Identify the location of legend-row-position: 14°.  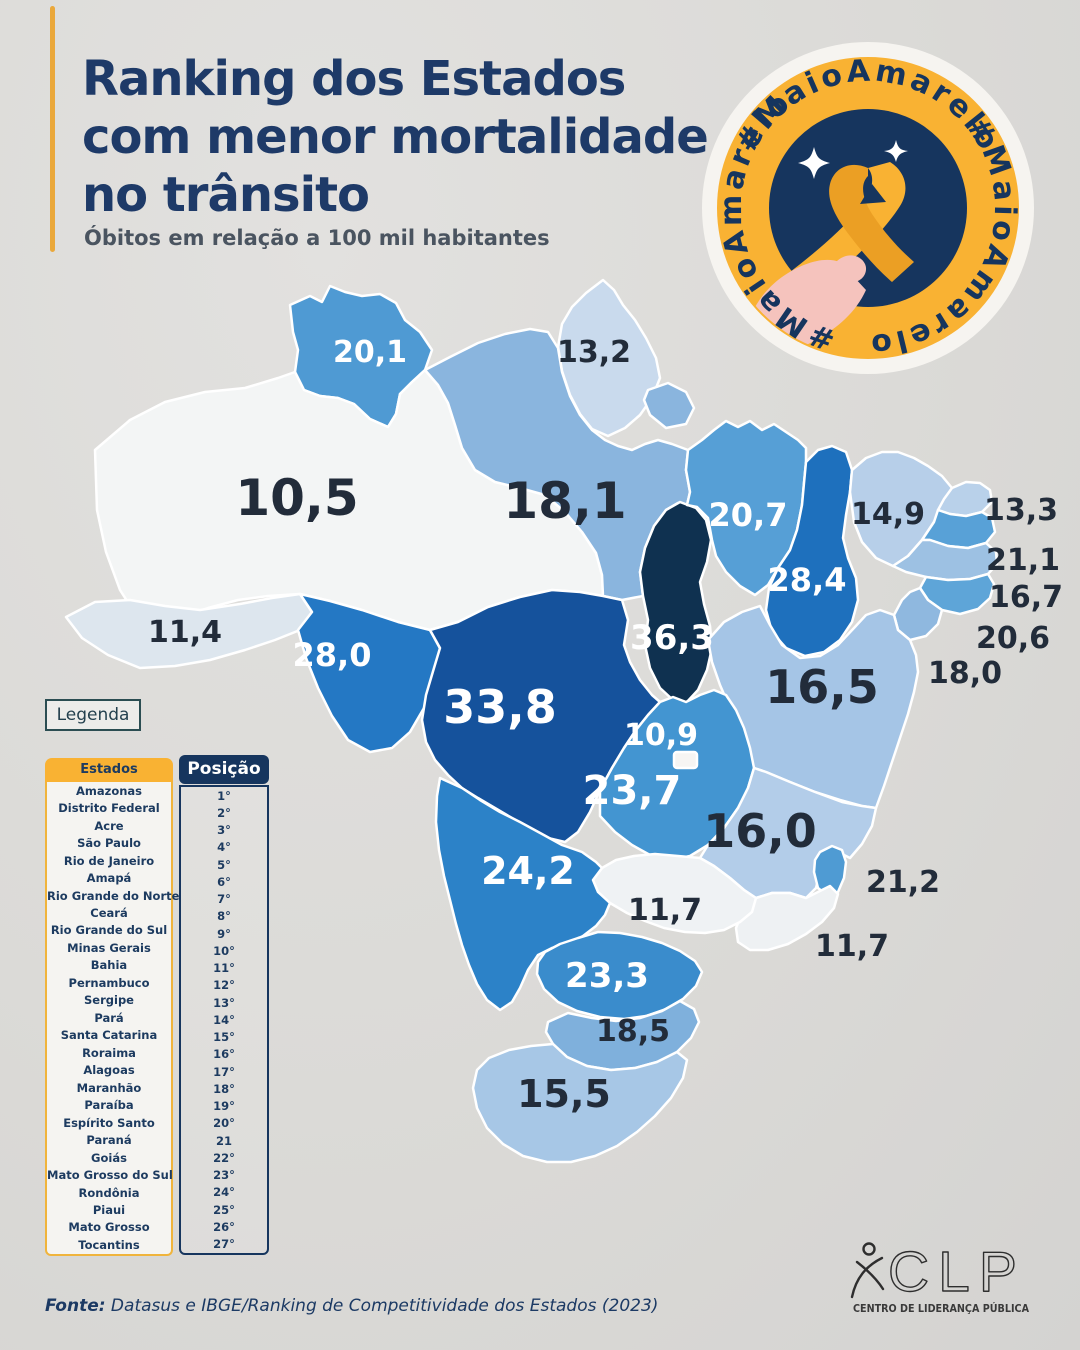
(224, 1019).